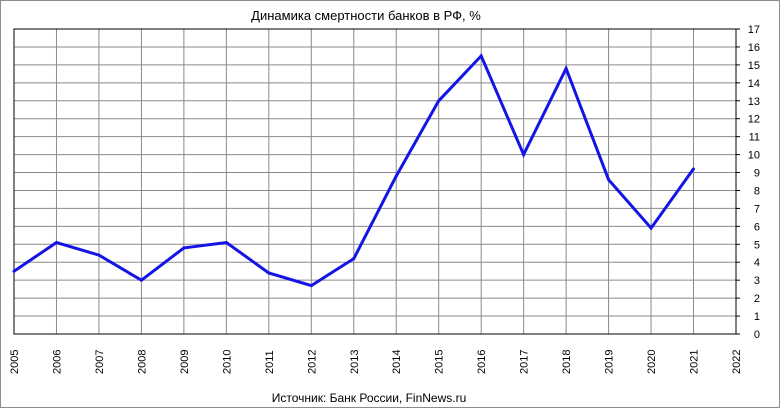  What do you see at coordinates (754, 48) in the screenshot?
I see `y-tick-label: 16` at bounding box center [754, 48].